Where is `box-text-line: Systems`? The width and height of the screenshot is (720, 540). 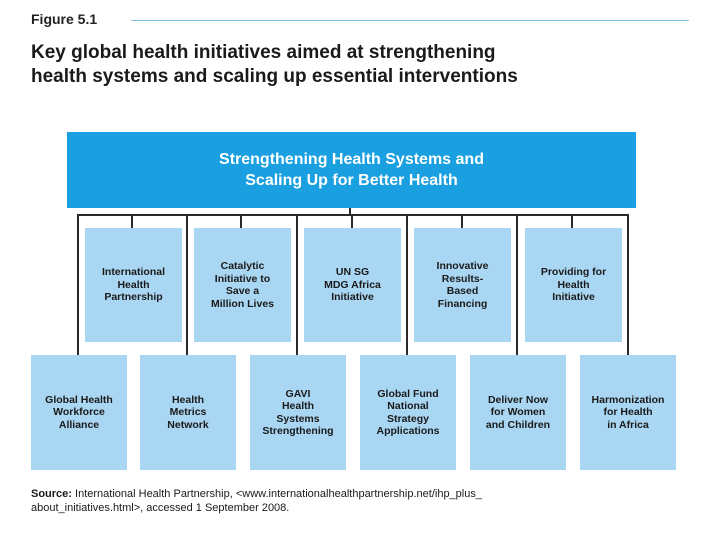
box-text-line: Systems is located at coordinates (298, 418).